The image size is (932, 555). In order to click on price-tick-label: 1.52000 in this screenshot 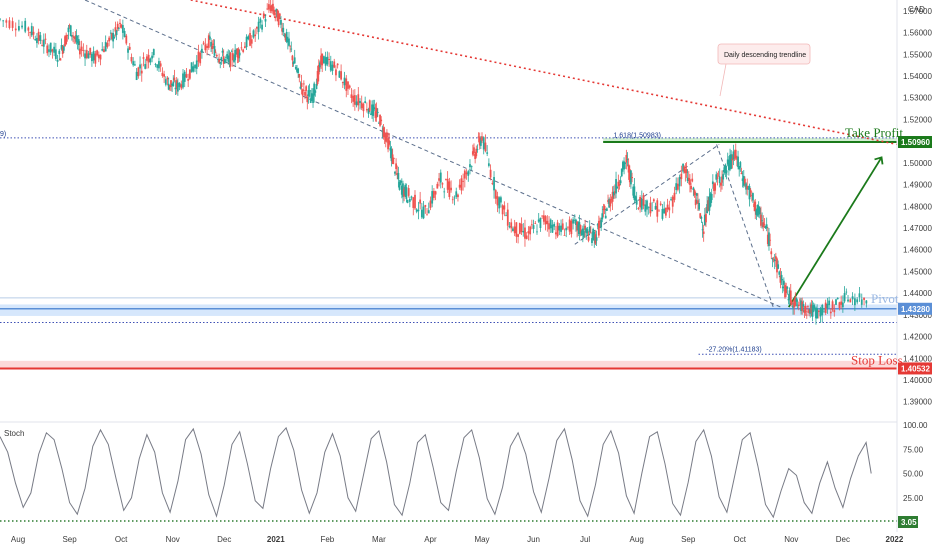, I will do `click(917, 119)`.